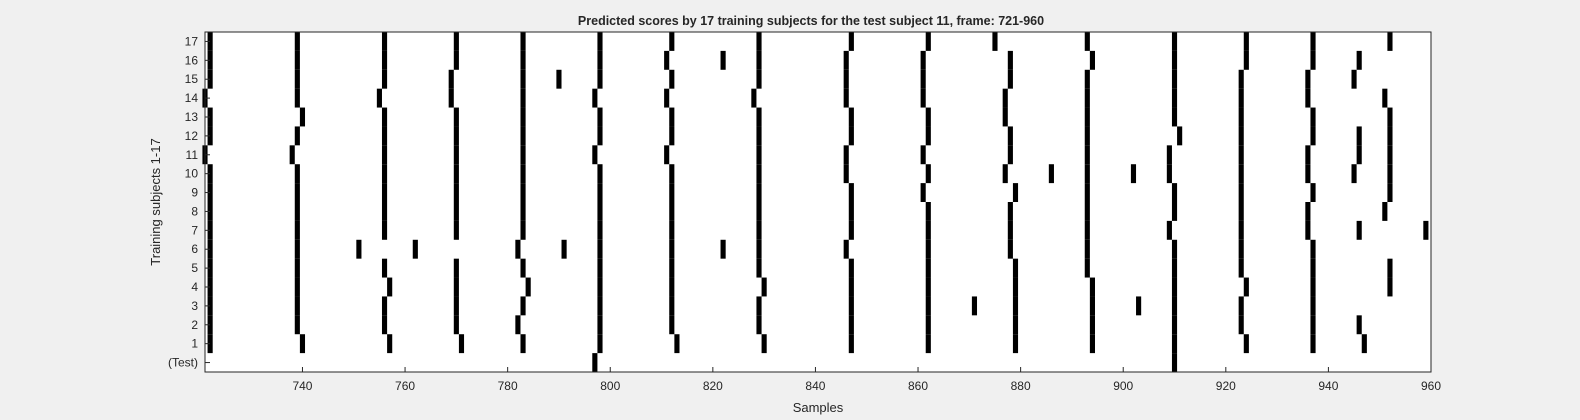 The width and height of the screenshot is (1580, 420). I want to click on y-tick-label-8: 8, so click(194, 211).